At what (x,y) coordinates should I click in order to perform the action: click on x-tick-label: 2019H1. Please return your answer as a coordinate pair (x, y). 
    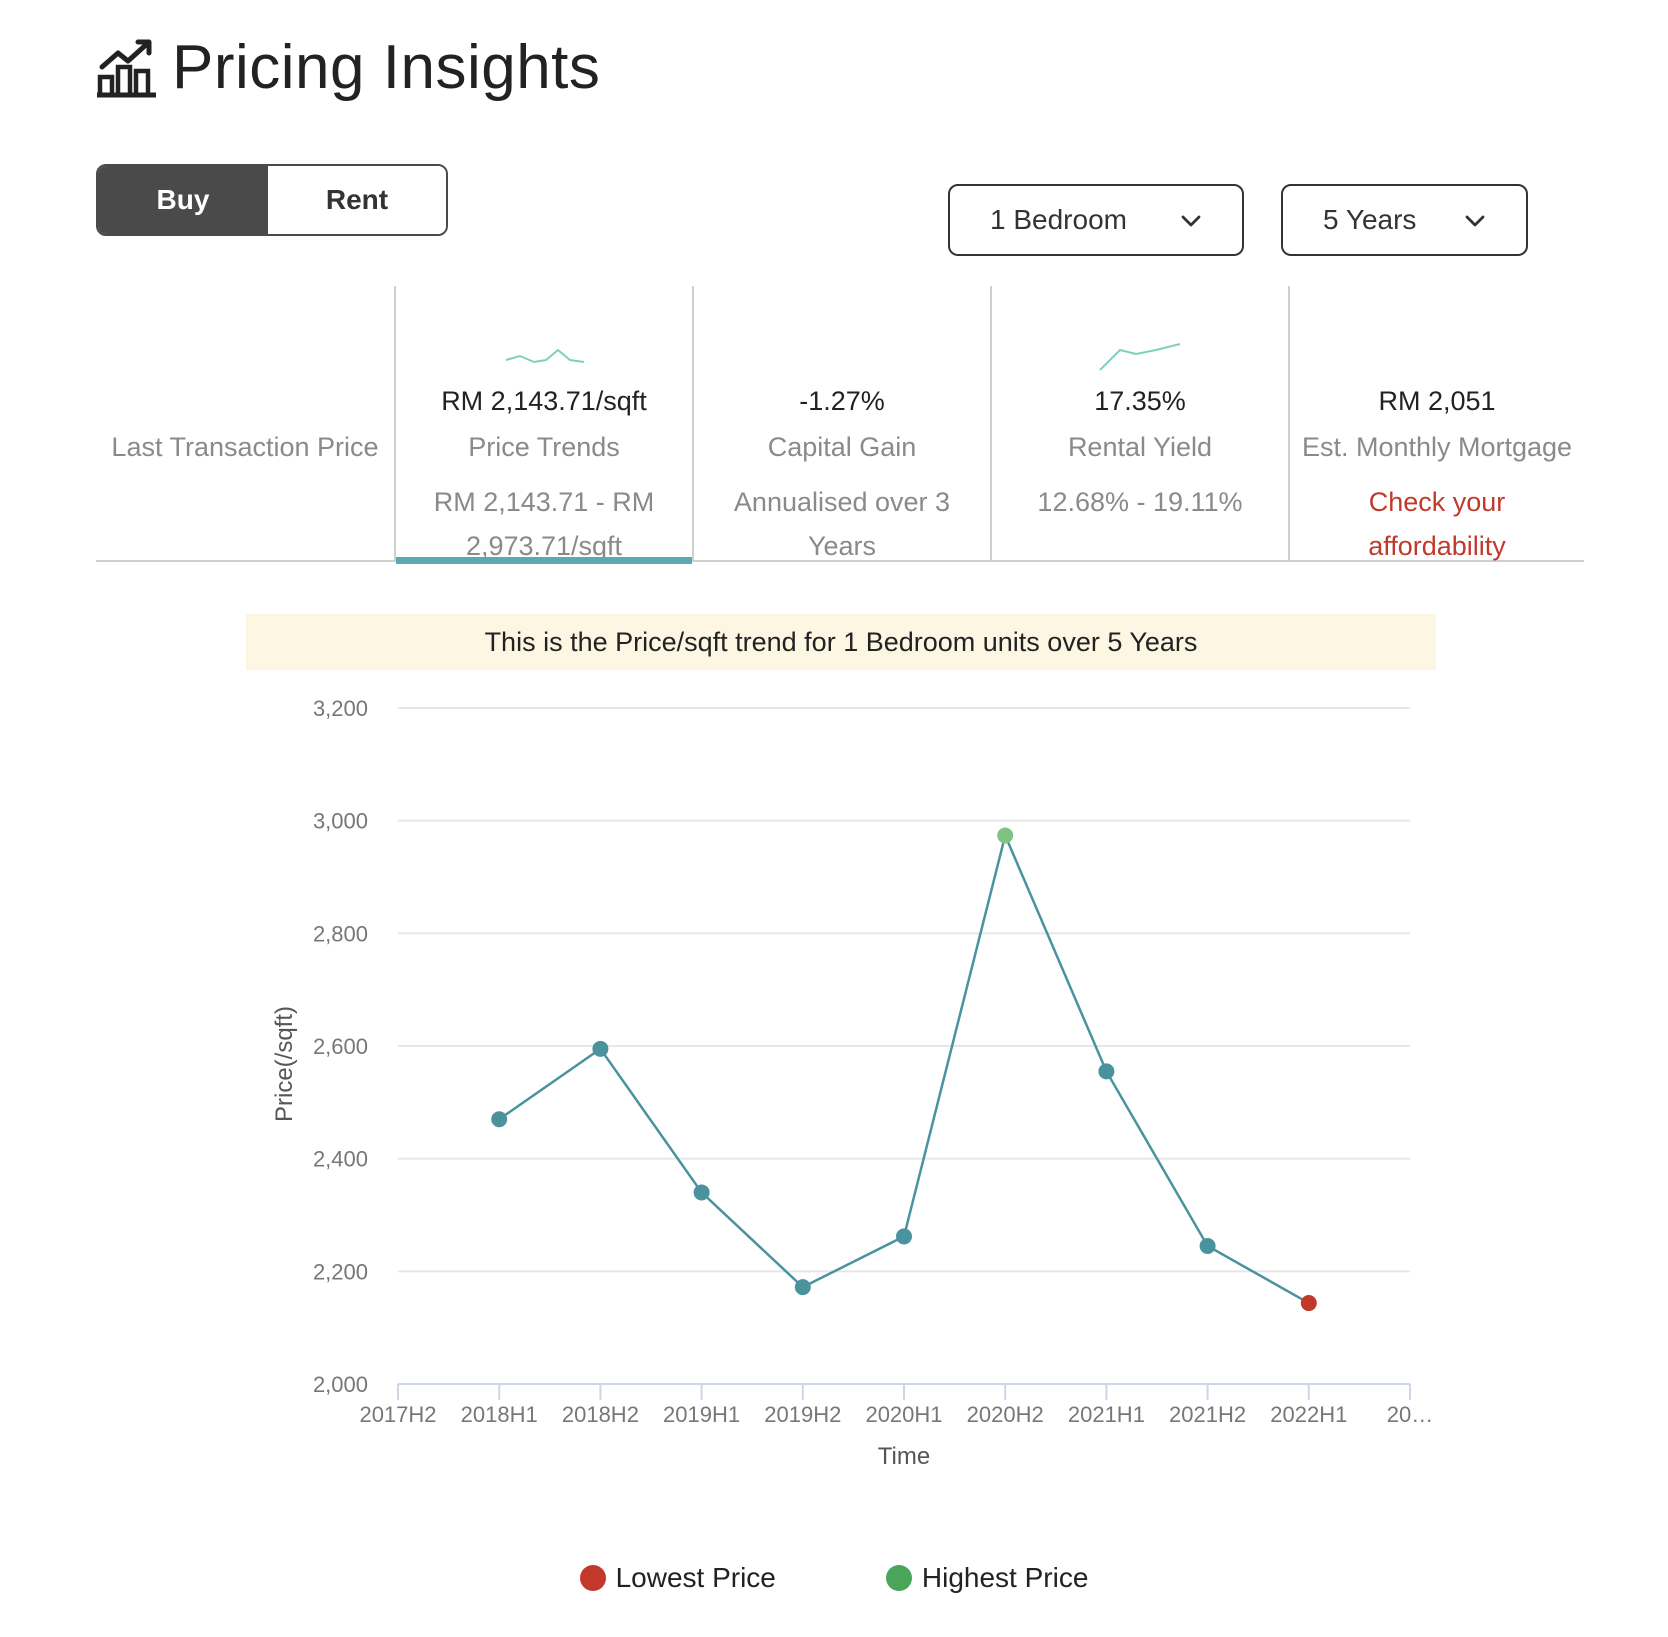
    Looking at the image, I should click on (701, 1414).